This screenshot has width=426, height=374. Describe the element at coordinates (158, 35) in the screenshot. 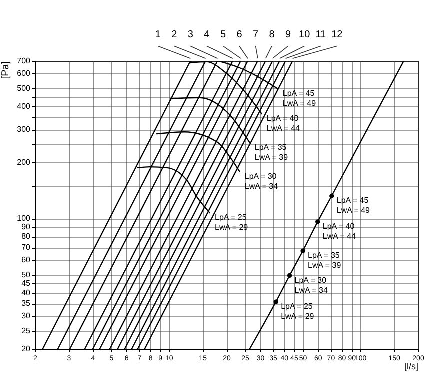

I see `text: 1` at that location.